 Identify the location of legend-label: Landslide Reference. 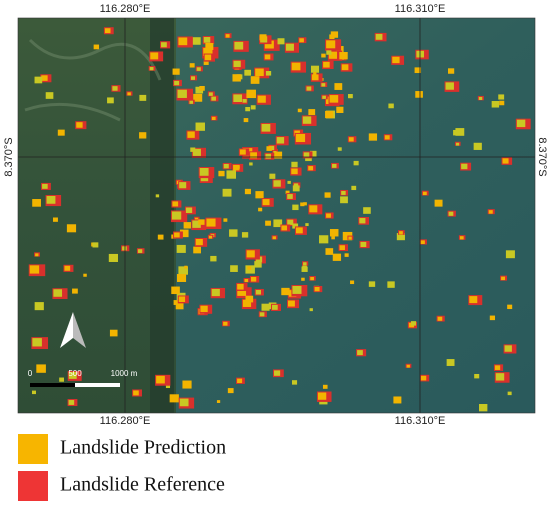
(142, 485).